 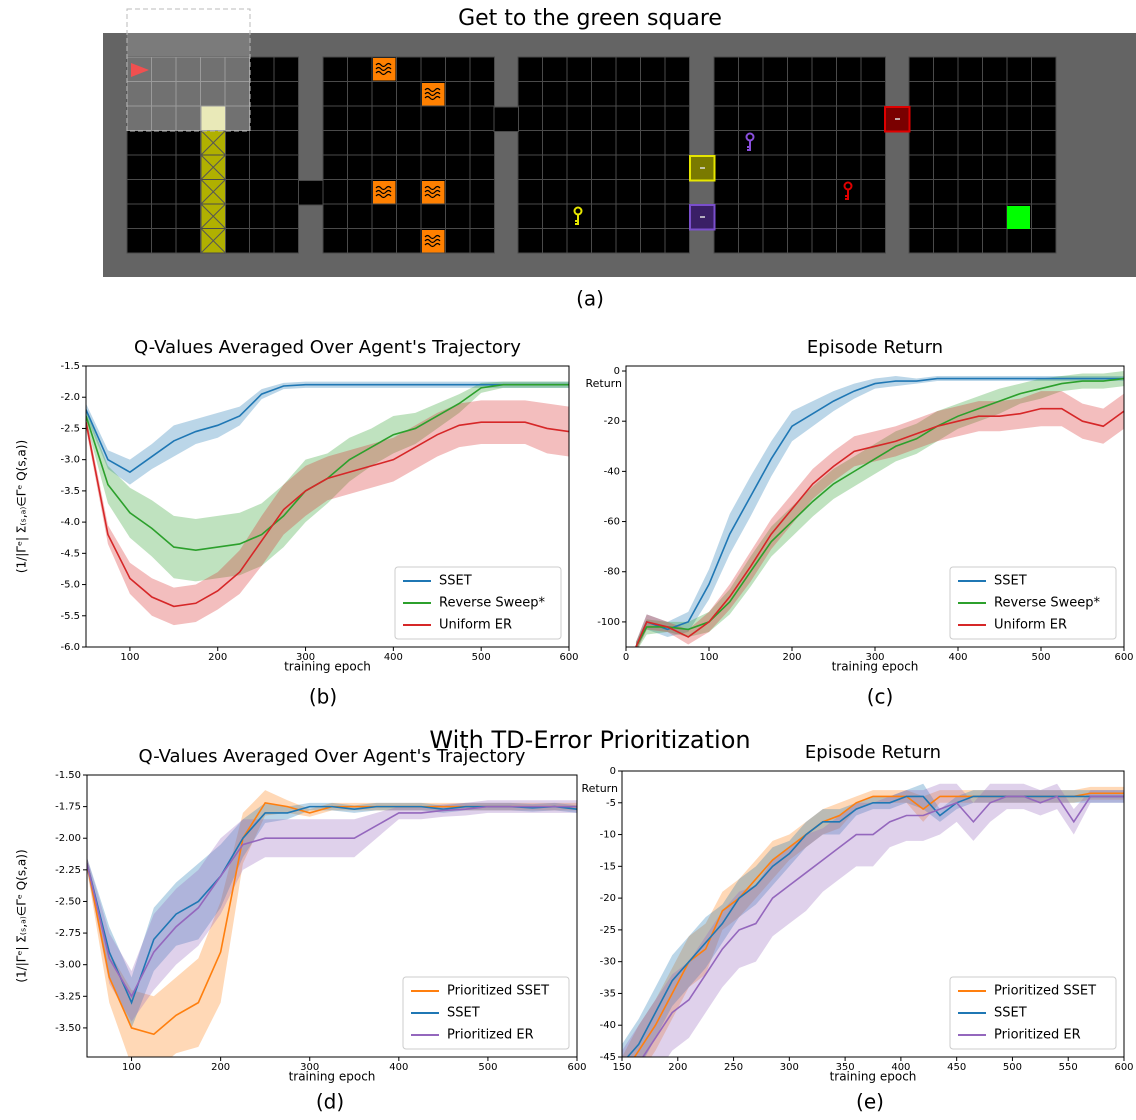 What do you see at coordinates (873, 914) in the screenshot?
I see `axes-frame` at bounding box center [873, 914].